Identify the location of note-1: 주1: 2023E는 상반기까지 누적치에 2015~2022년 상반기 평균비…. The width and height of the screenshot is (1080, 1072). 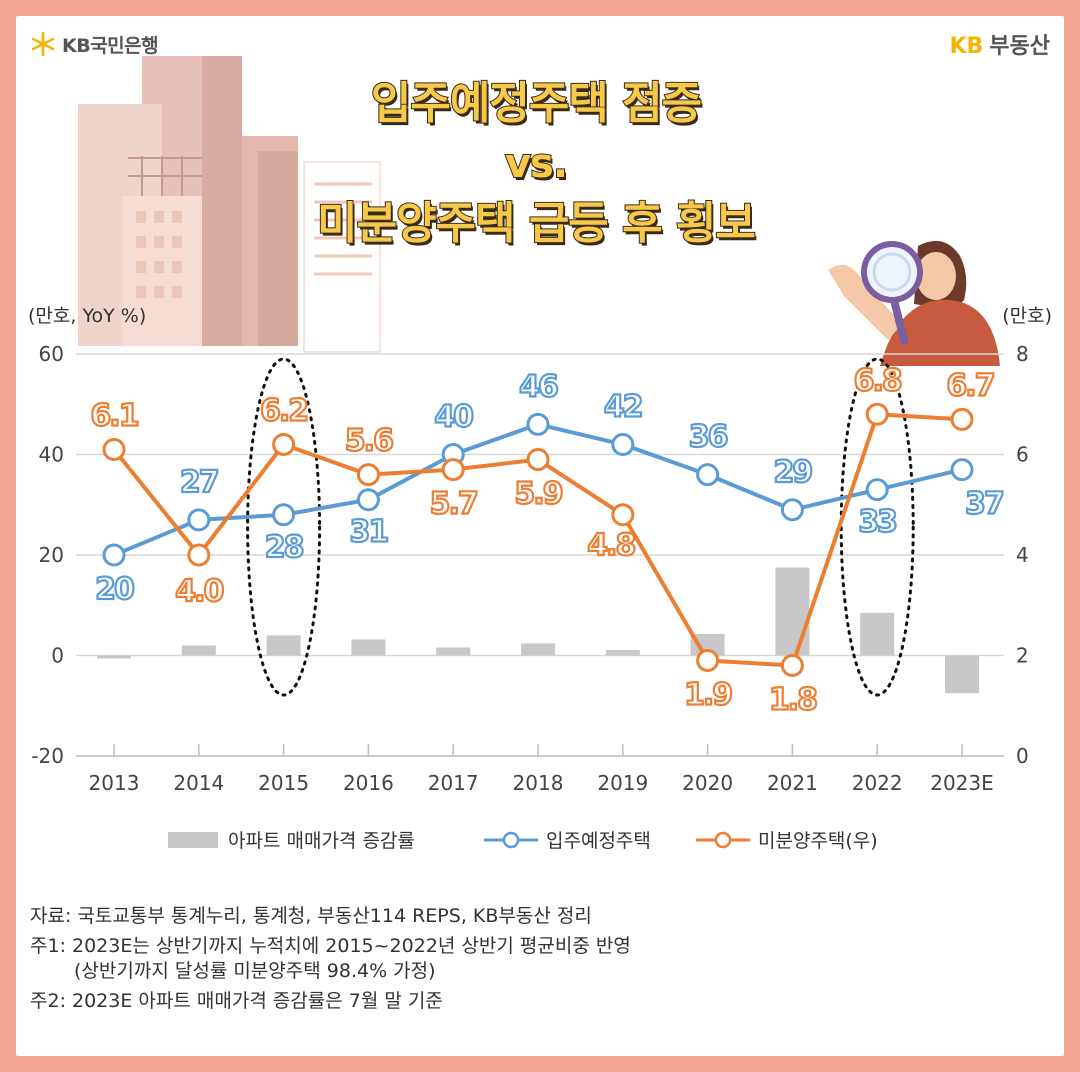
(330, 946).